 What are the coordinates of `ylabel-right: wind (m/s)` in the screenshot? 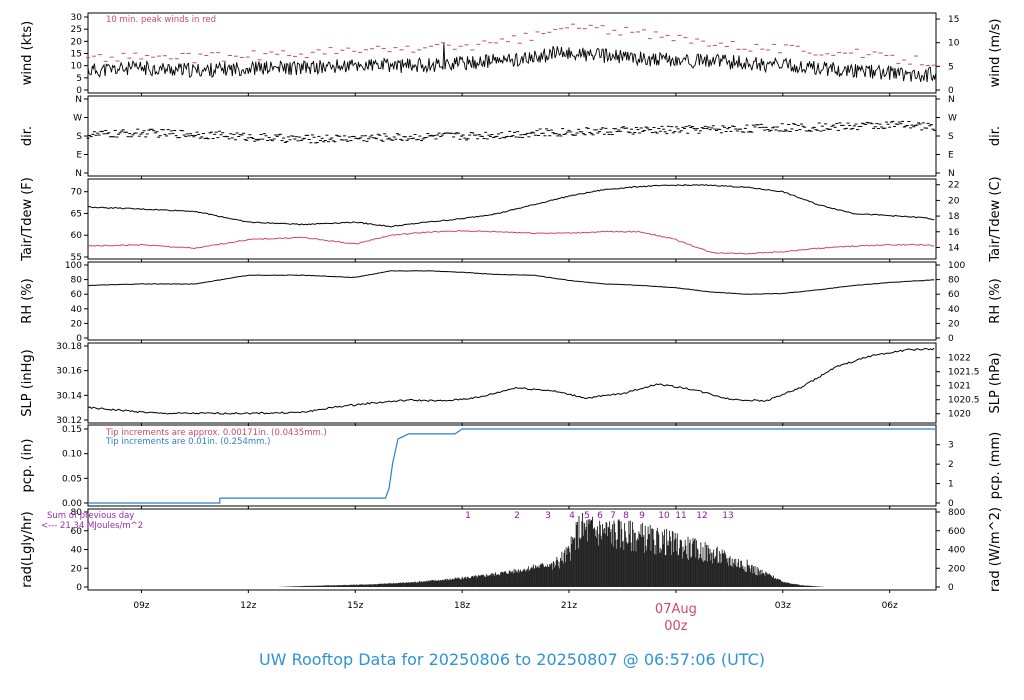 It's located at (995, 53).